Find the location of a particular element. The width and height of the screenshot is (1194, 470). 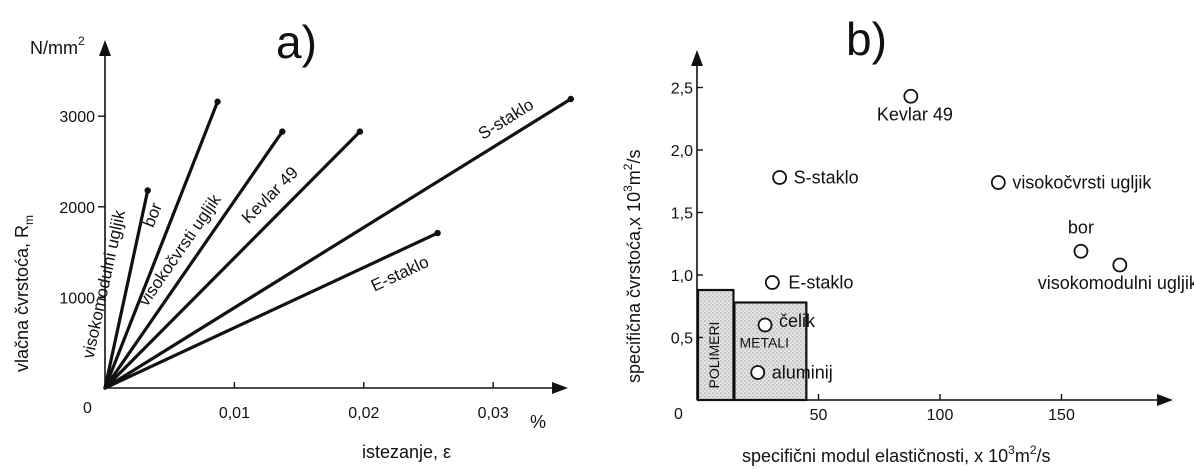

data-point-label: visokočvrsti ugljik is located at coordinates (1082, 183).